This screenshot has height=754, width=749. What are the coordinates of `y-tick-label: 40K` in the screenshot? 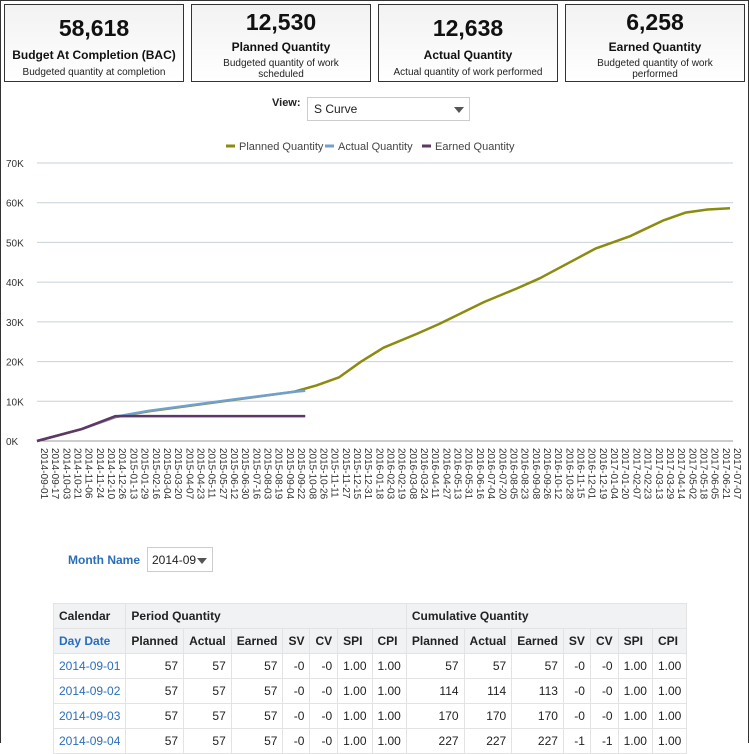 It's located at (15, 283).